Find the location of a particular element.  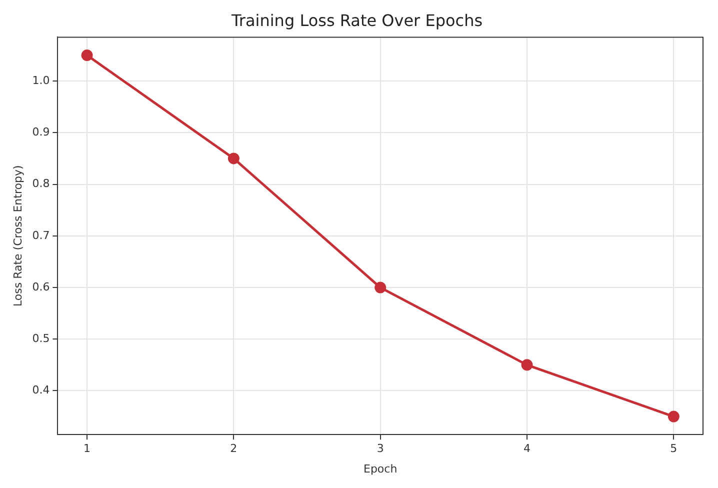

chart-title: Training Loss Rate Over Epochs is located at coordinates (356, 20).